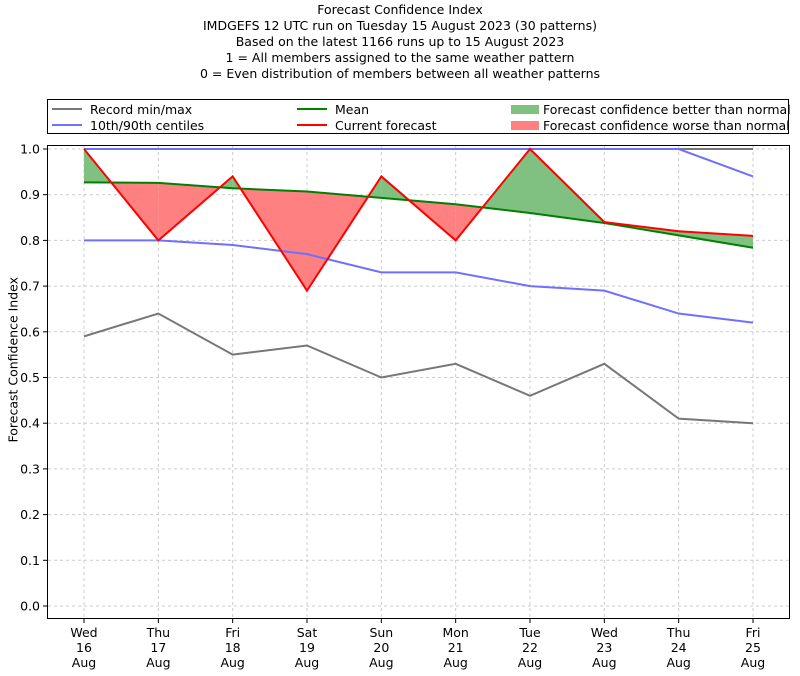 The height and width of the screenshot is (676, 800). I want to click on legend-item-record: Record min/max, so click(122, 109).